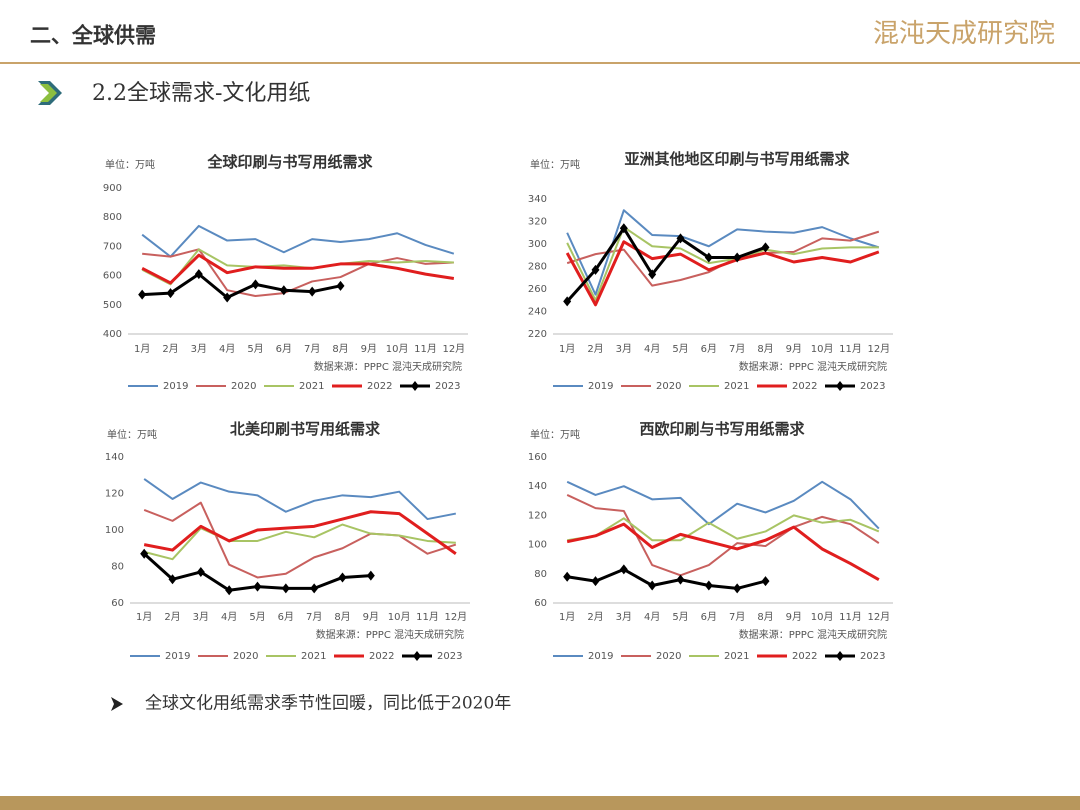 The width and height of the screenshot is (1080, 810). What do you see at coordinates (328, 704) in the screenshot?
I see `bullet-text: 全球文化用纸需求季节性回暖，同比低于2020年` at bounding box center [328, 704].